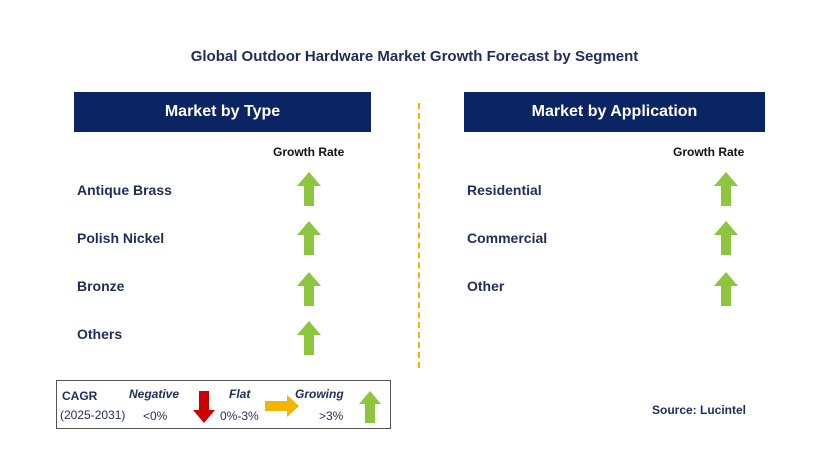  I want to click on legend-growing-range: >3%, so click(331, 416).